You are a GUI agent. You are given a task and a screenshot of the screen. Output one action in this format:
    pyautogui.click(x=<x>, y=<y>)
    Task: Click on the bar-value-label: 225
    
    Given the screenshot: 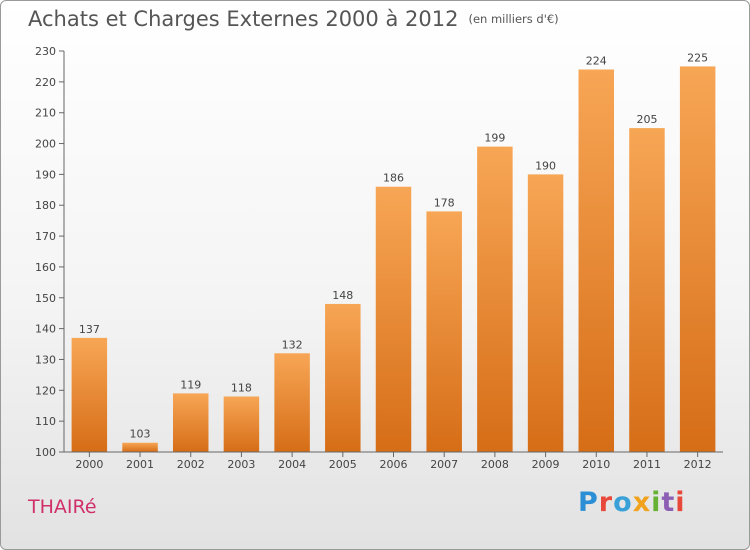 What is the action you would take?
    pyautogui.click(x=697, y=57)
    